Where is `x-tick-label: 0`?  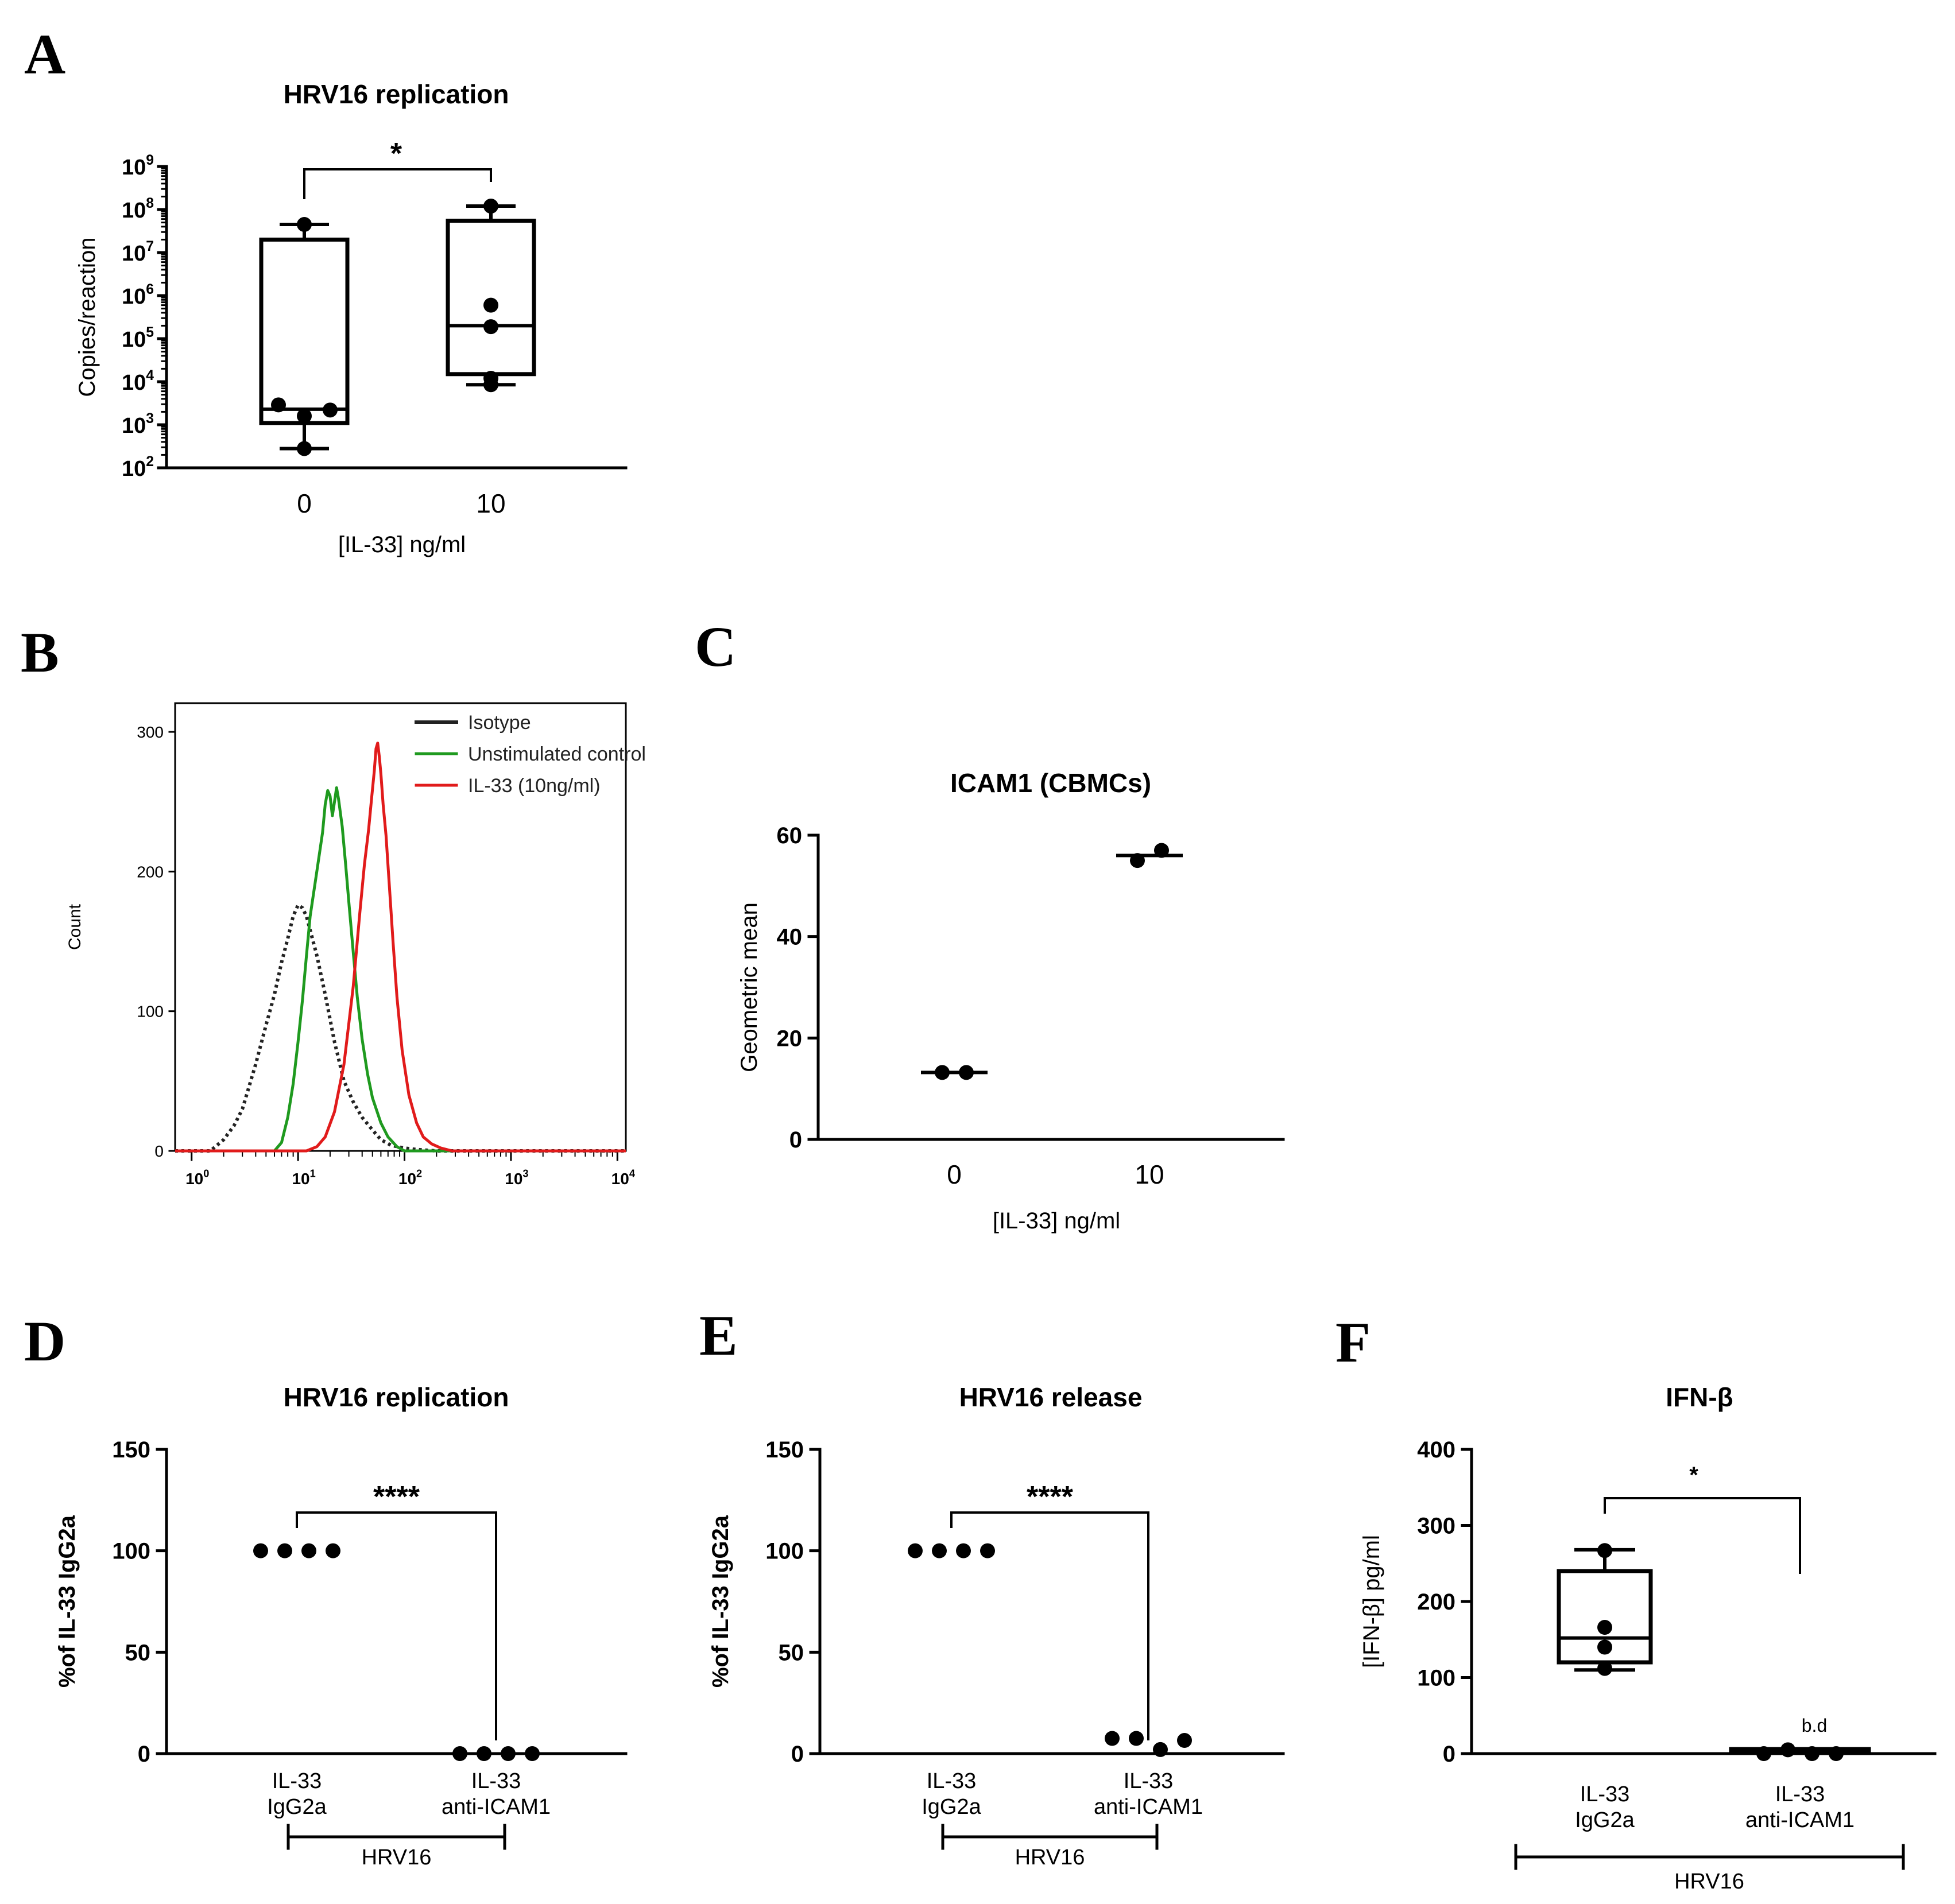 x-tick-label: 0 is located at coordinates (955, 1174).